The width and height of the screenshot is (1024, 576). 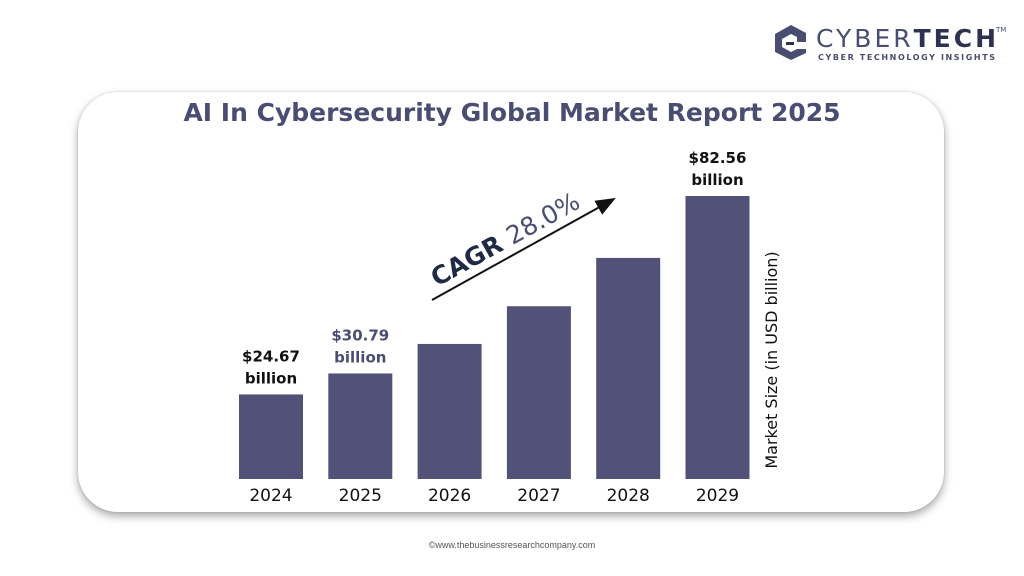 I want to click on data-label-amount-2024: $24.67, so click(x=271, y=356).